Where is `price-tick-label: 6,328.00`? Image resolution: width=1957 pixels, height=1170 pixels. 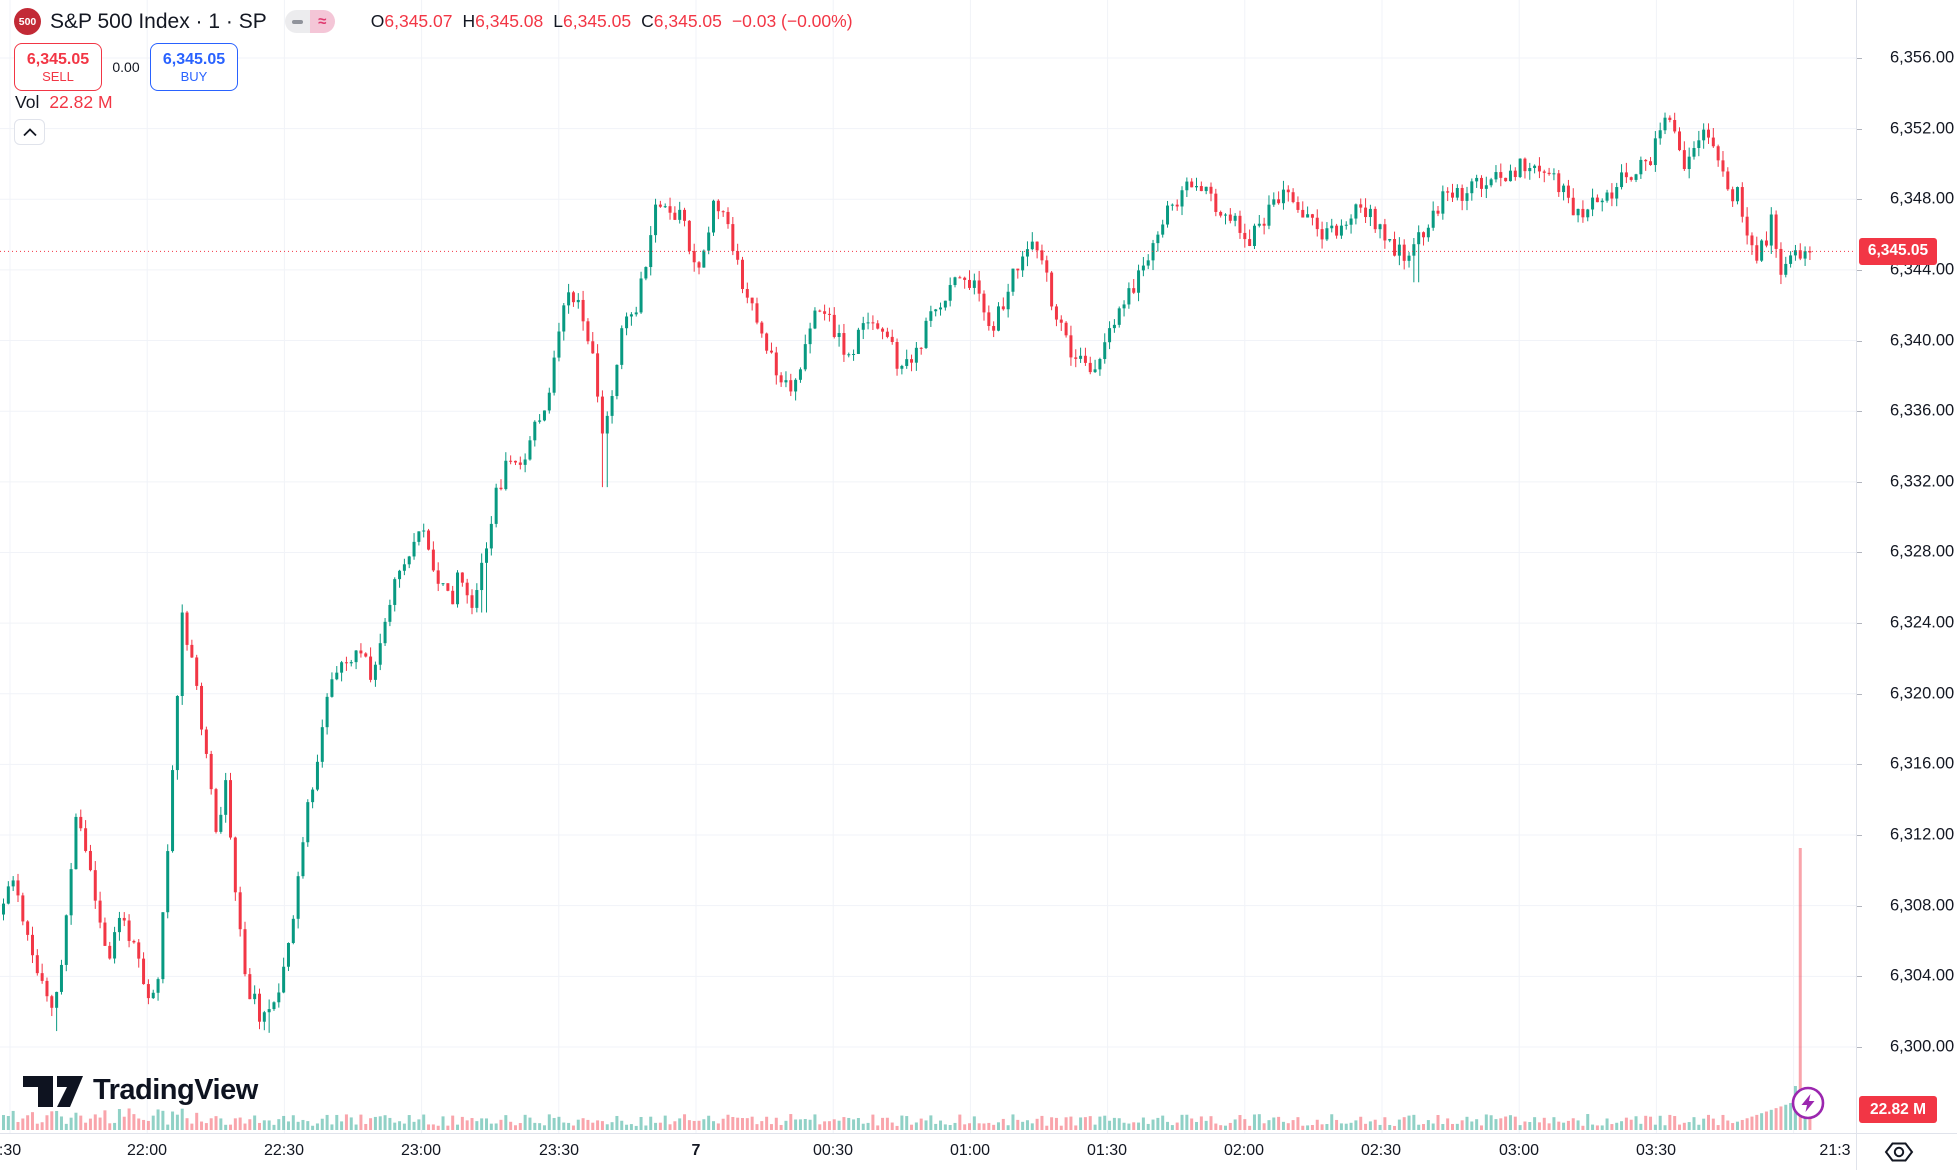
price-tick-label: 6,328.00 is located at coordinates (1922, 551).